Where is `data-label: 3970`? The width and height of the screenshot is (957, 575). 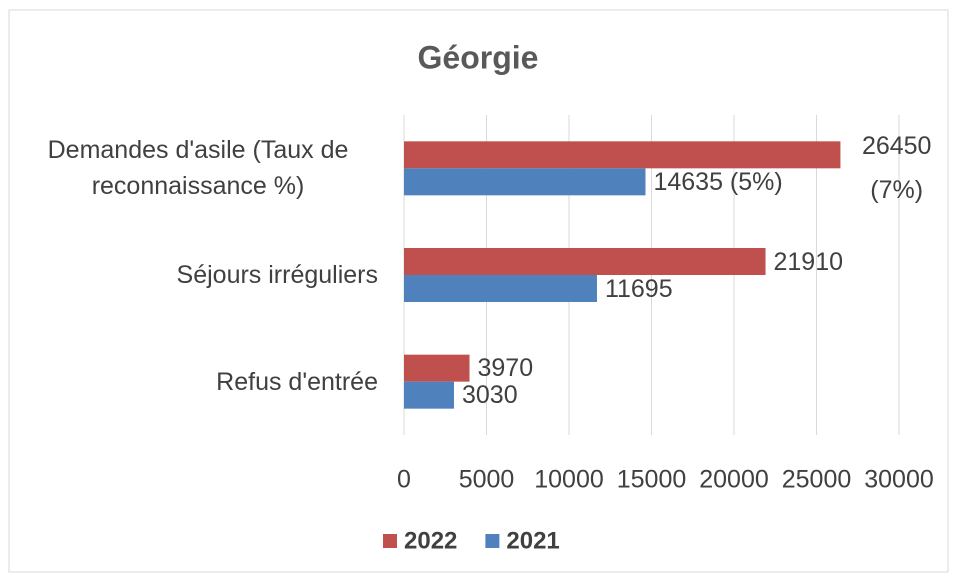
data-label: 3970 is located at coordinates (505, 368).